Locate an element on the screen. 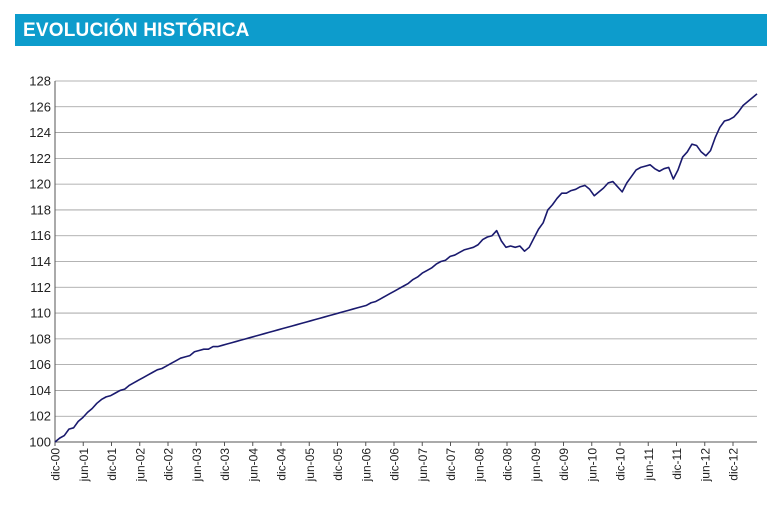 The height and width of the screenshot is (506, 771). x-tick-label: dic-06 is located at coordinates (395, 464).